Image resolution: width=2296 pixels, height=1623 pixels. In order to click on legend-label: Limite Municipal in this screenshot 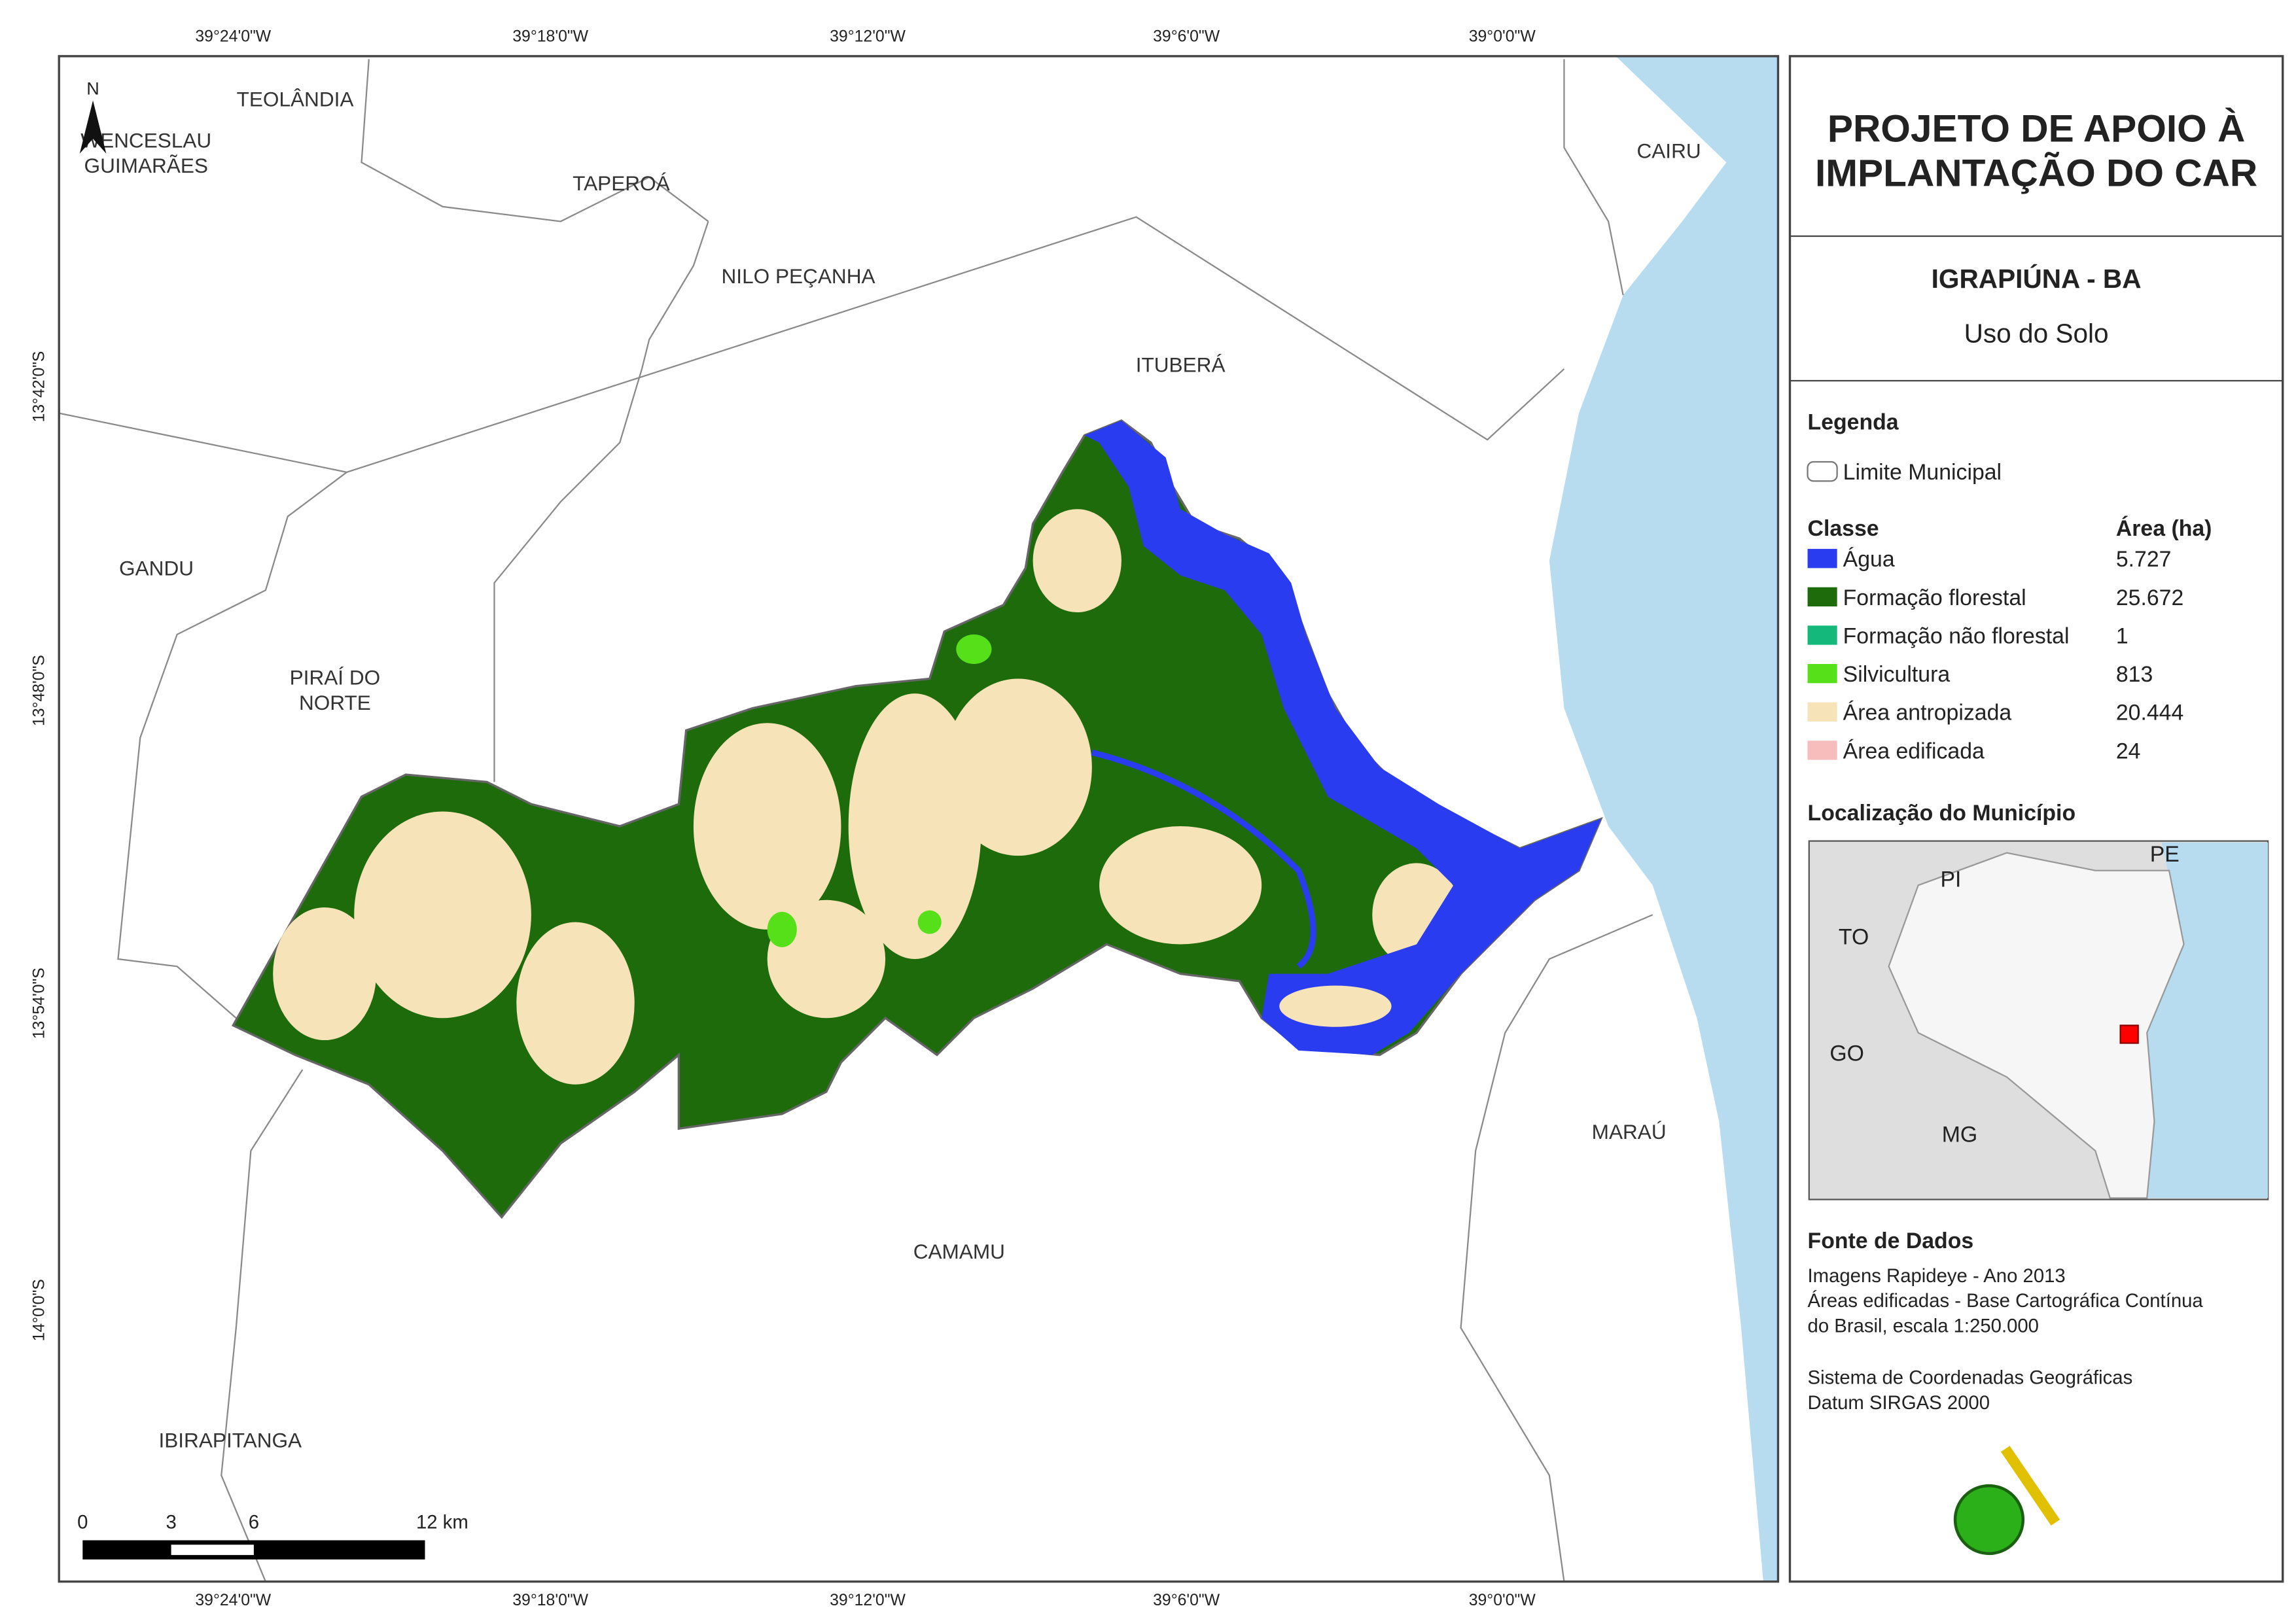, I will do `click(1922, 473)`.